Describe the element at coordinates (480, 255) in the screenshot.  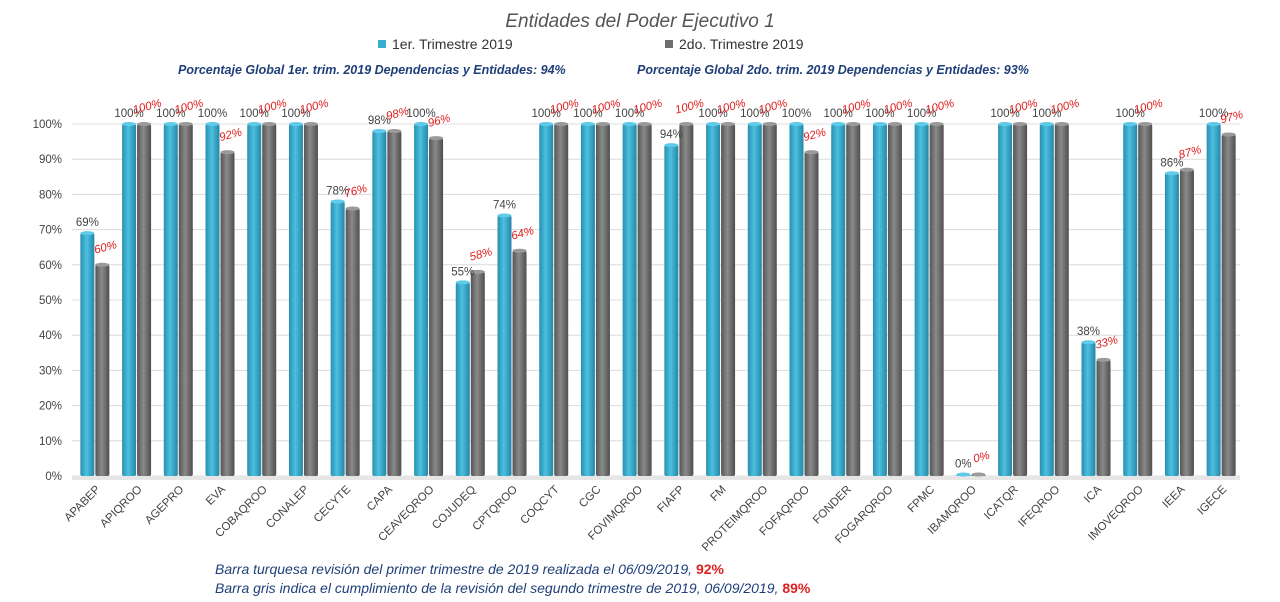
I see `data-label-series-2: 58%` at that location.